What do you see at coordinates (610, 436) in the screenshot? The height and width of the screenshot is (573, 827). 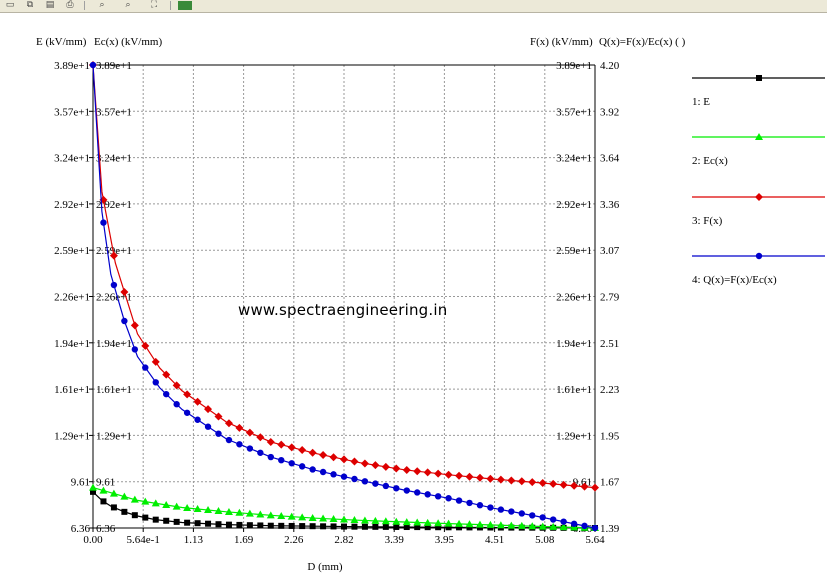 I see `y-tick-label-q: 1.95` at bounding box center [610, 436].